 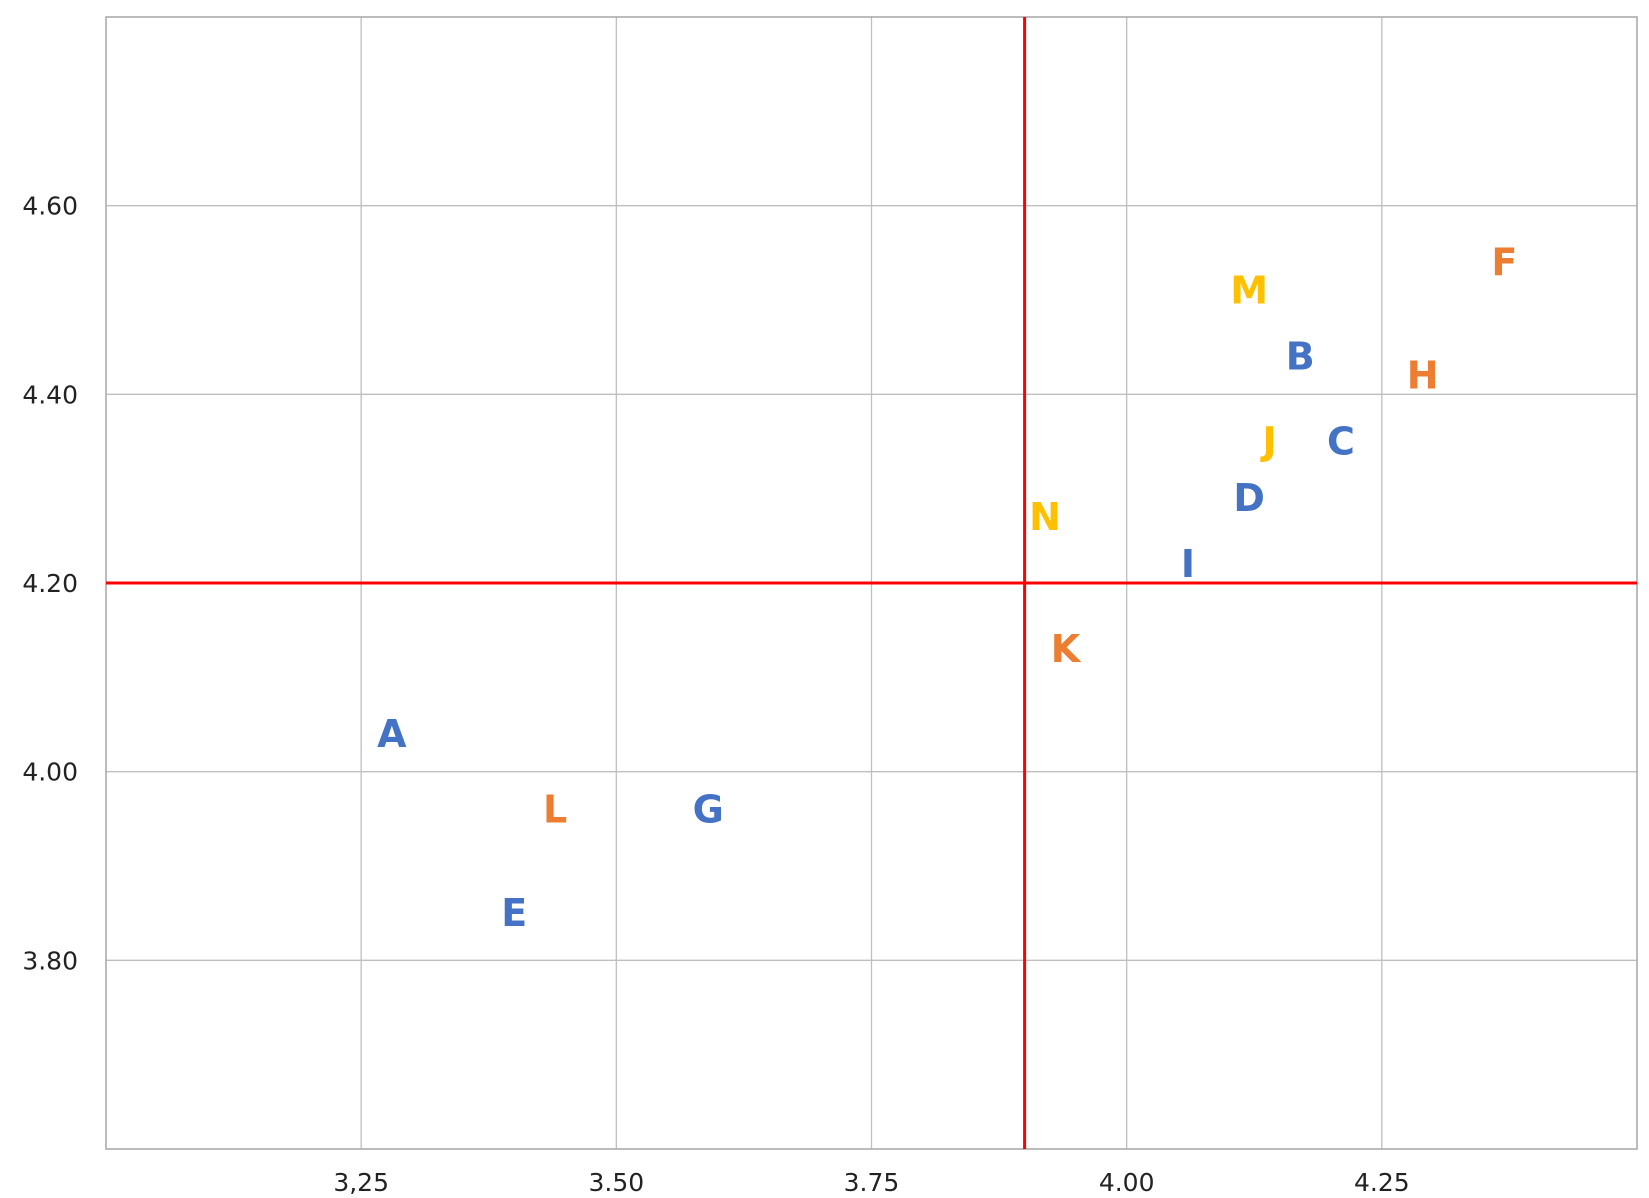 I want to click on point-label-h: H, so click(x=1423, y=375).